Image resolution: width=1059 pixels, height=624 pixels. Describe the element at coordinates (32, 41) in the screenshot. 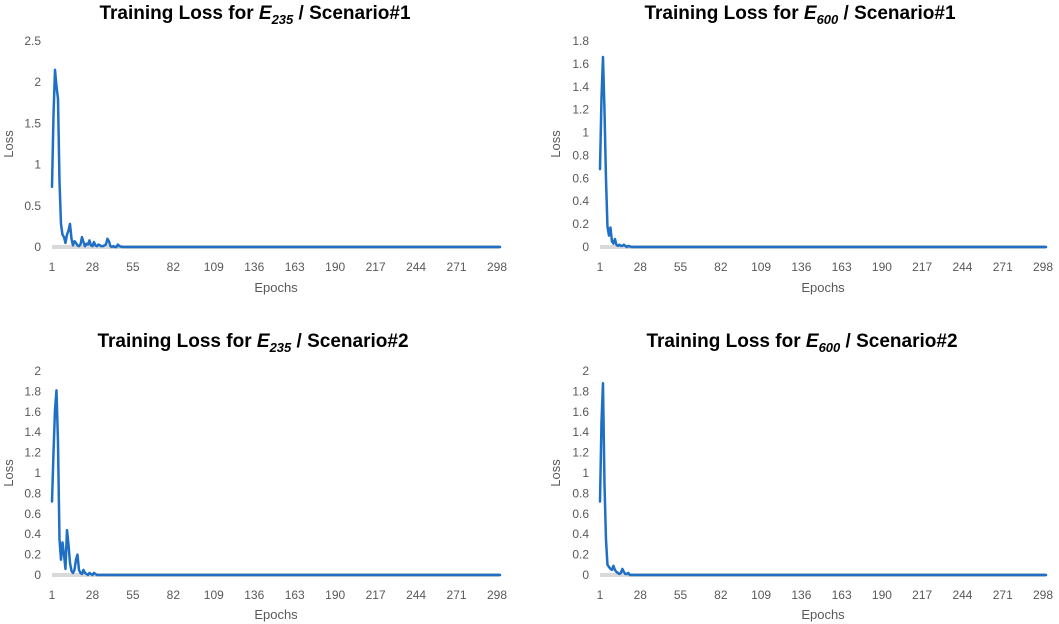

I see `y-tick-label: 2.5` at that location.